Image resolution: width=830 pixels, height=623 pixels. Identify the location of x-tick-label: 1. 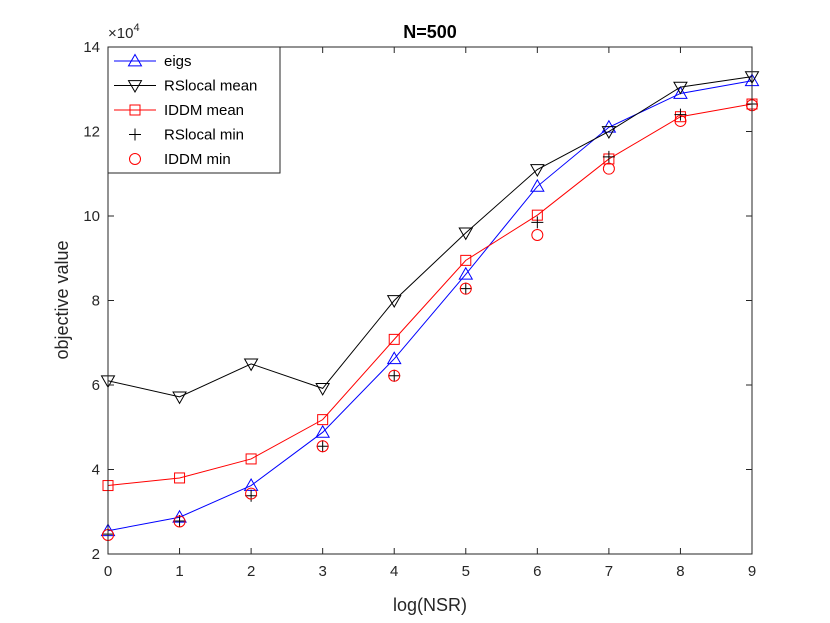
(179, 571).